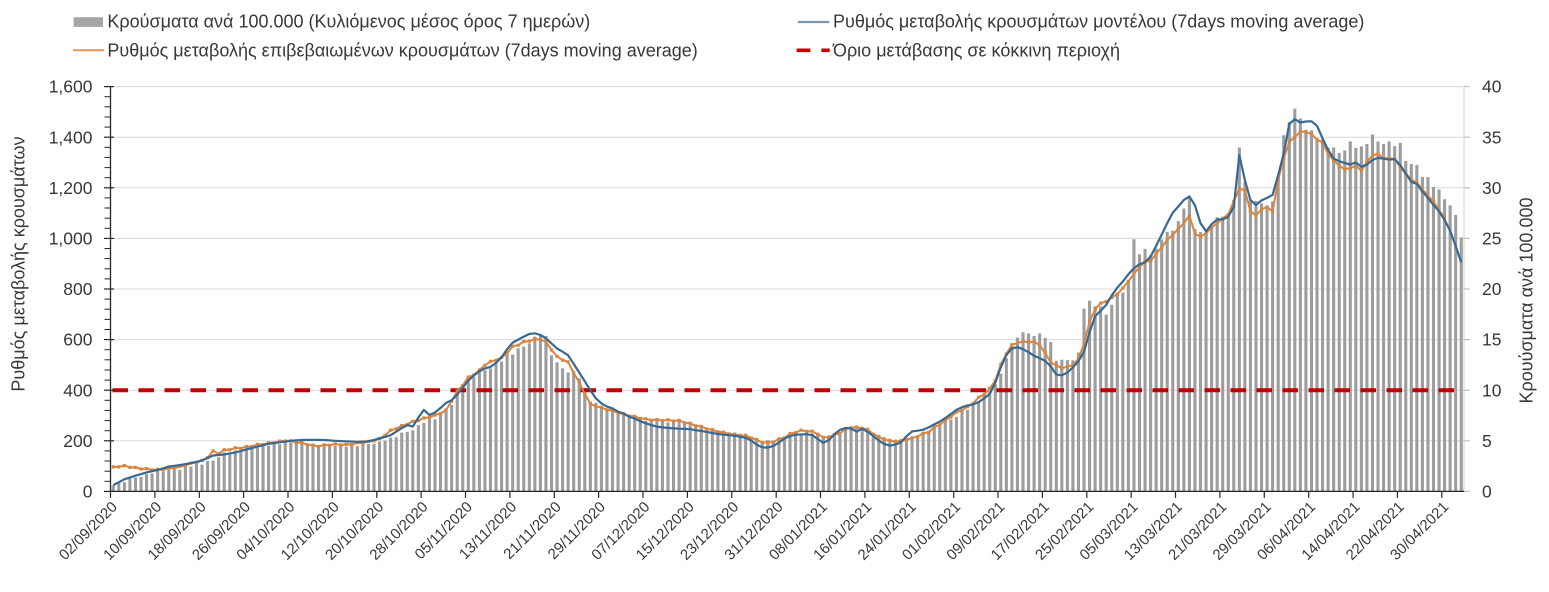 The image size is (1549, 592). What do you see at coordinates (71, 87) in the screenshot?
I see `svg-text: 1,600` at bounding box center [71, 87].